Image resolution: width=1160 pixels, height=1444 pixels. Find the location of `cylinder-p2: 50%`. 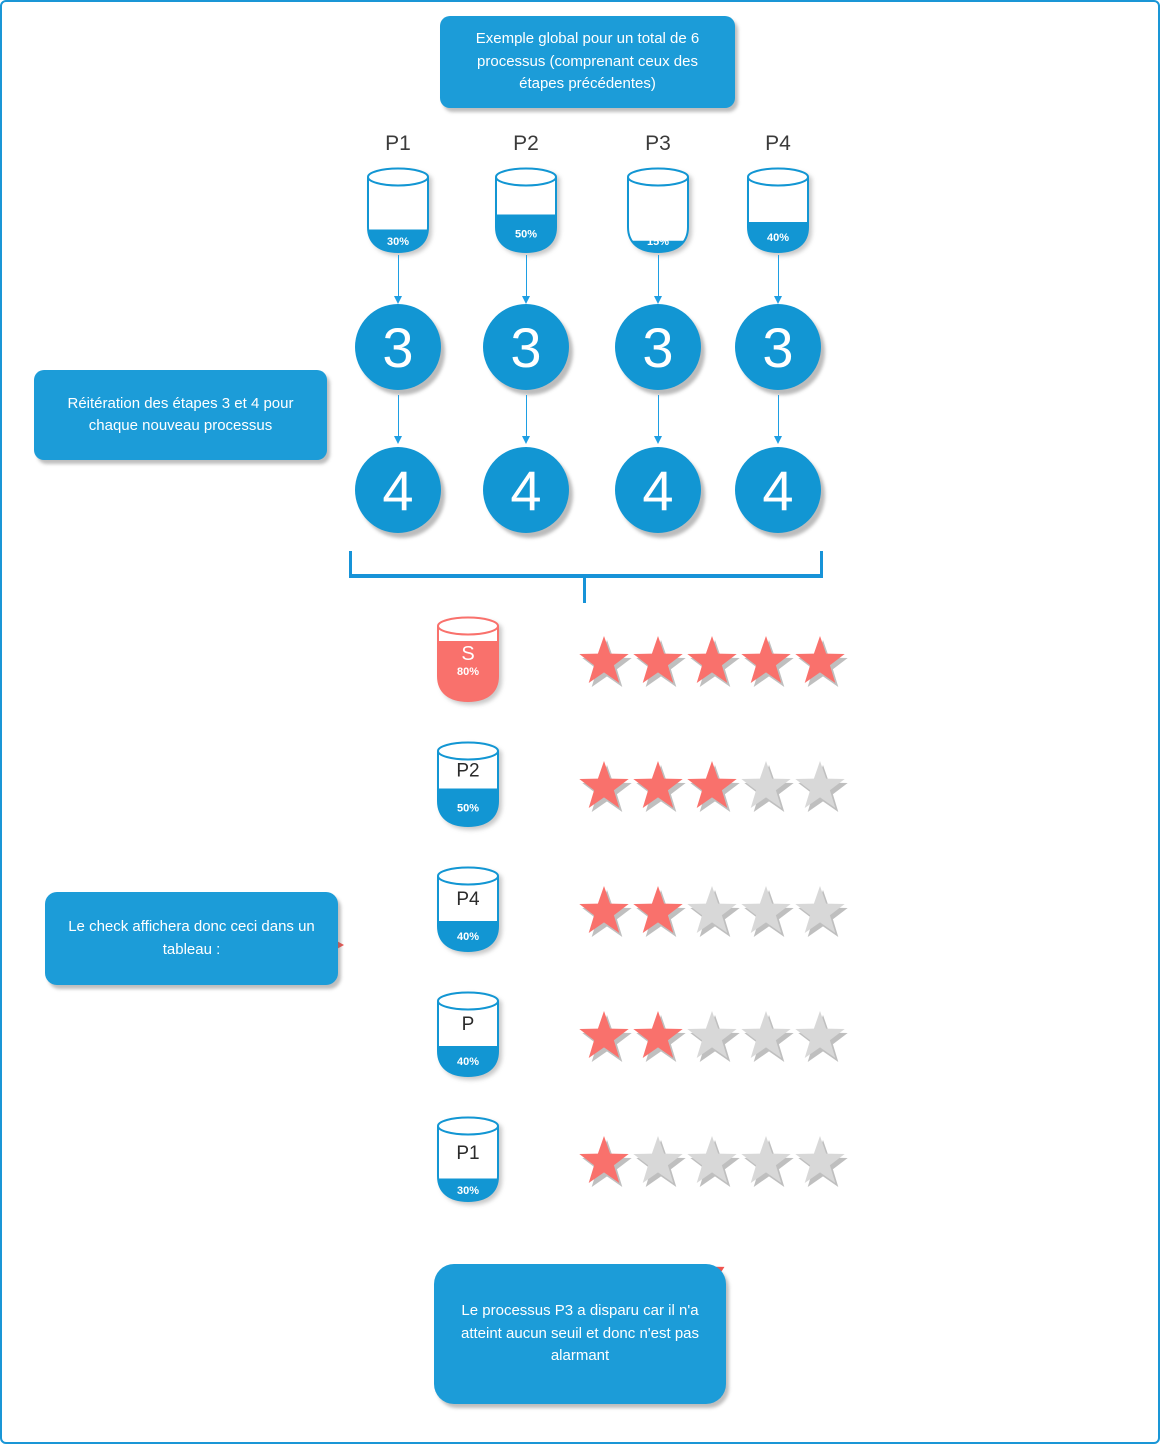

cylinder-p2: 50% is located at coordinates (526, 211).